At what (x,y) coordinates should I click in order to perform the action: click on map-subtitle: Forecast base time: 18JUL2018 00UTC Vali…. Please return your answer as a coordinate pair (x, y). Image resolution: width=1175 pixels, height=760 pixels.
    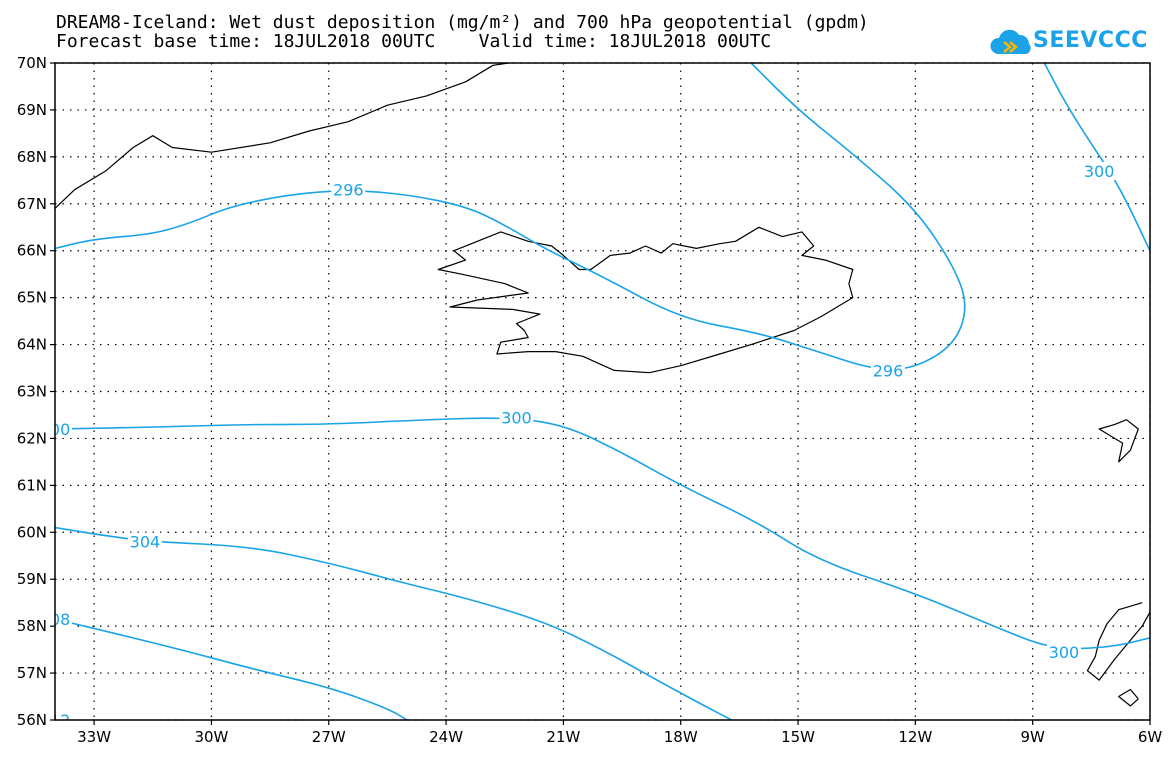
    Looking at the image, I should click on (414, 41).